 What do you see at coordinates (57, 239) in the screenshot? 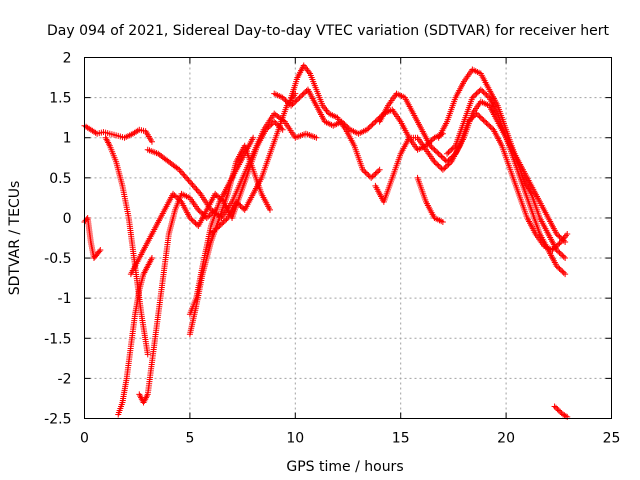
I see `y-tick-labels: -2.5 -2 -1.5 -1 -0.5 0 0.5 1 1.5 2` at bounding box center [57, 239].